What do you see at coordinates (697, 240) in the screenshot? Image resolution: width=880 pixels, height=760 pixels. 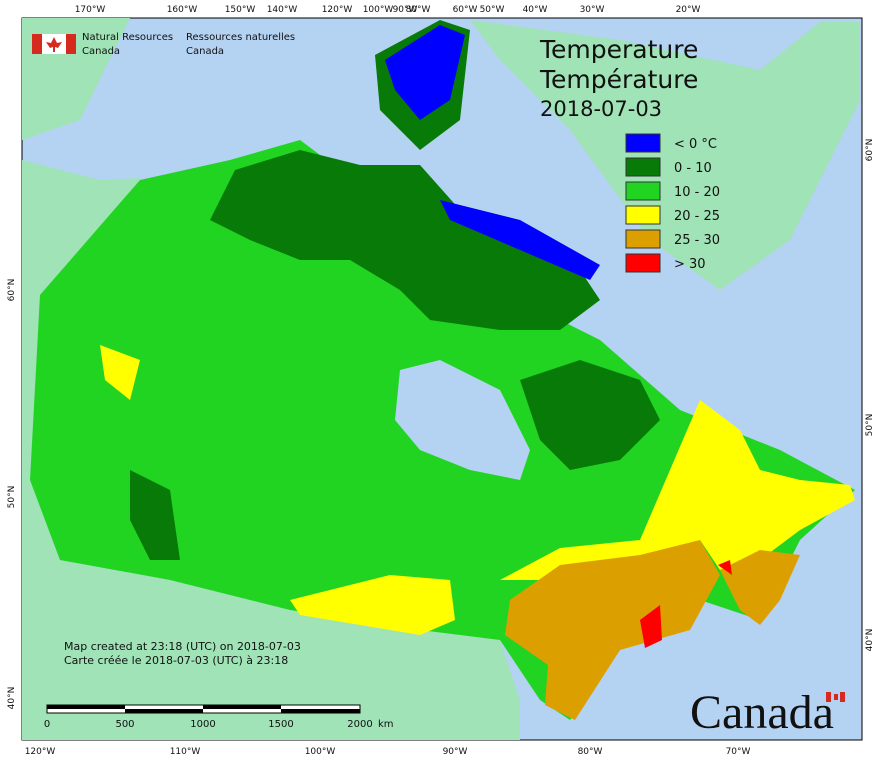 I see `legend-label: 25 - 30` at bounding box center [697, 240].